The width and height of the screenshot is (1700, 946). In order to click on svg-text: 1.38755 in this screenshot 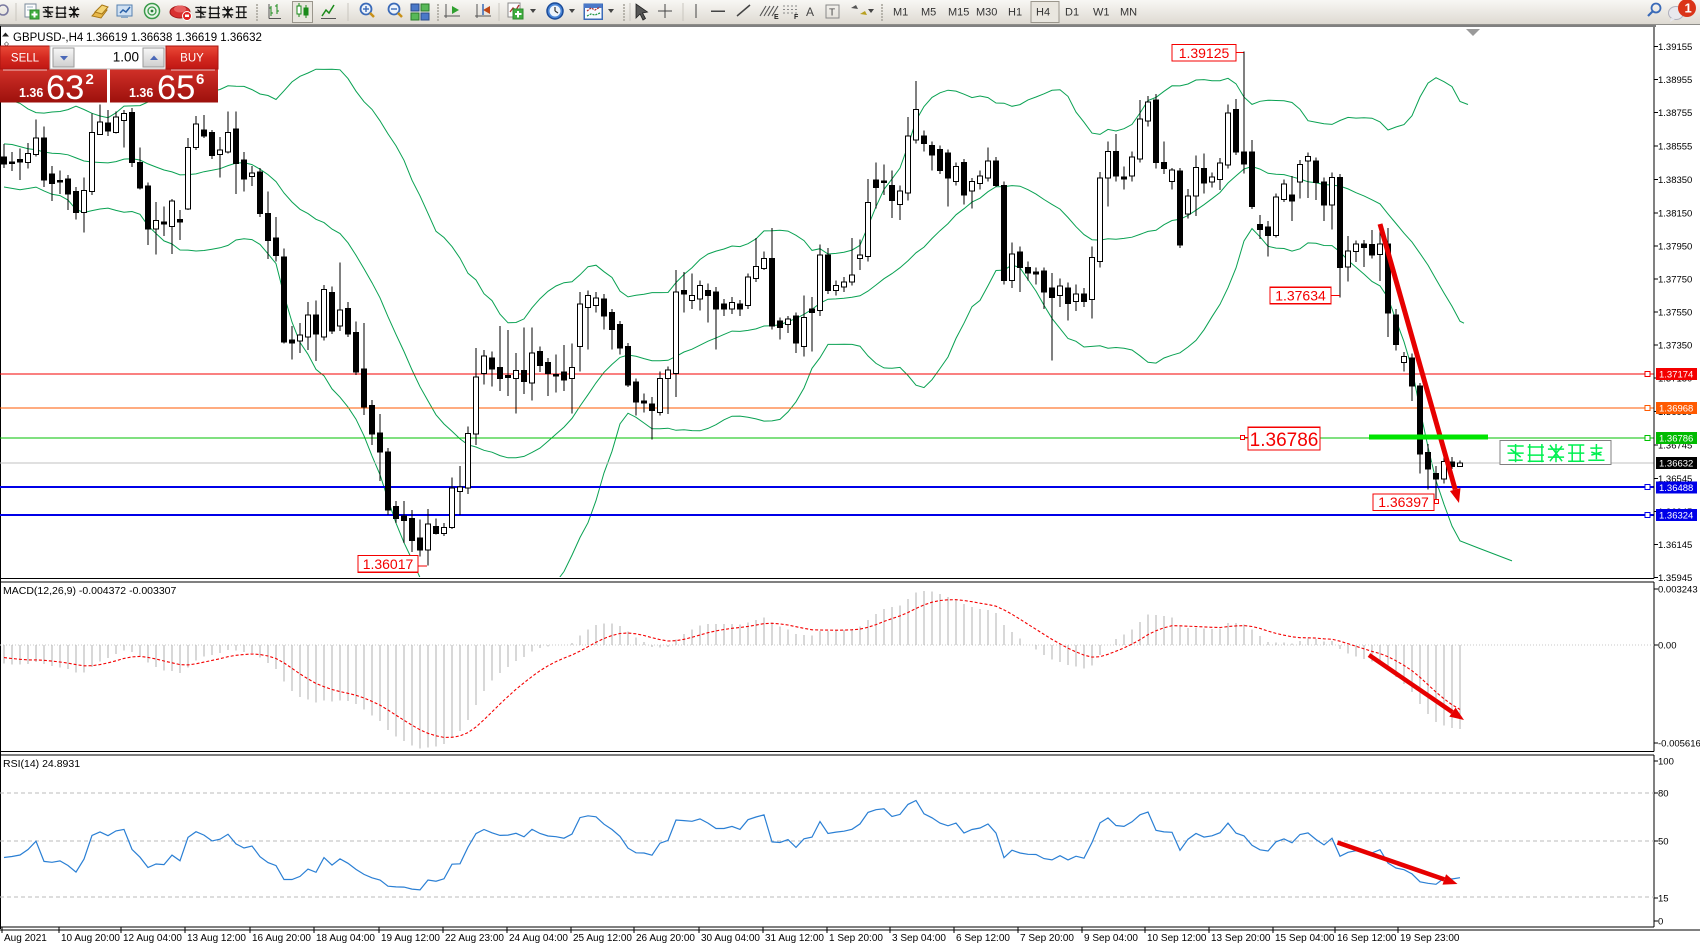, I will do `click(1675, 113)`.